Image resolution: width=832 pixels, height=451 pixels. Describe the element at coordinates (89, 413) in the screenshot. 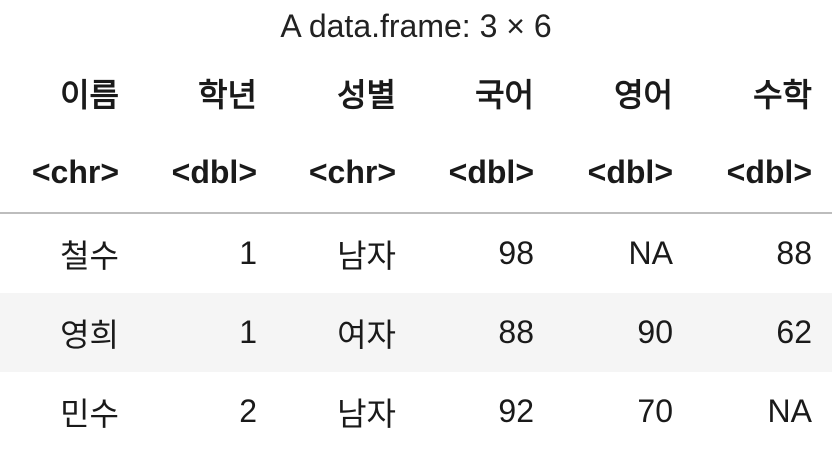

I see `table-cell: 민수` at that location.